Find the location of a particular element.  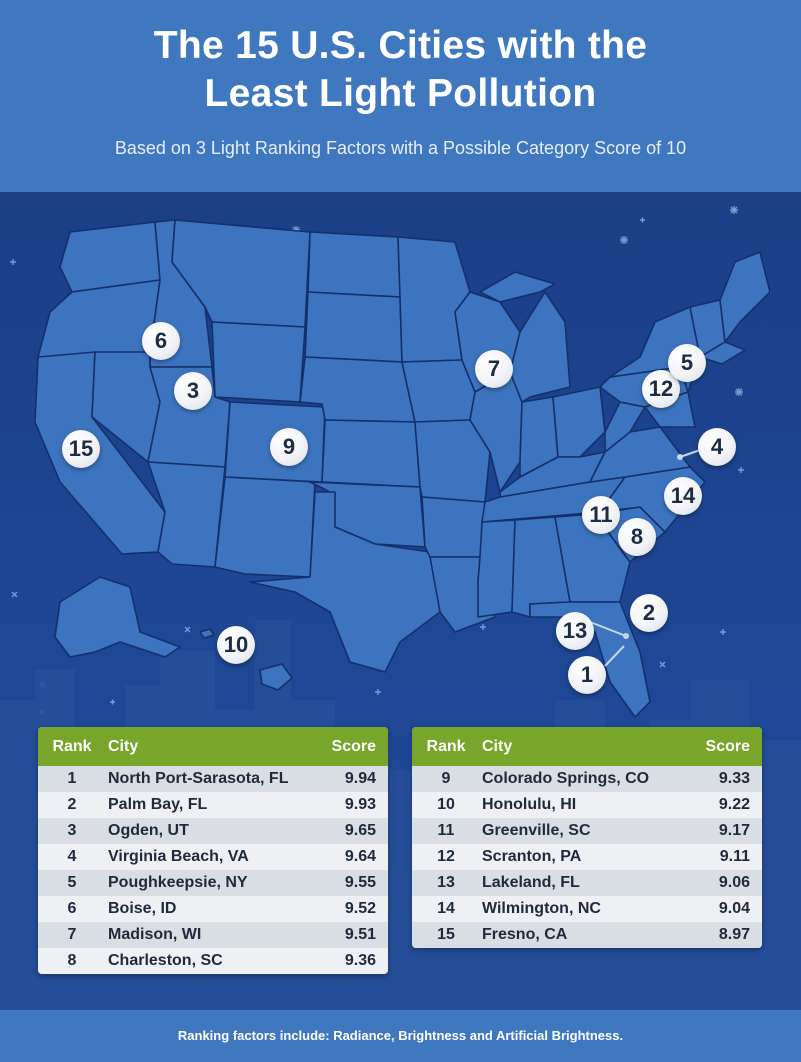

score-cell: 9.04 is located at coordinates (734, 908).